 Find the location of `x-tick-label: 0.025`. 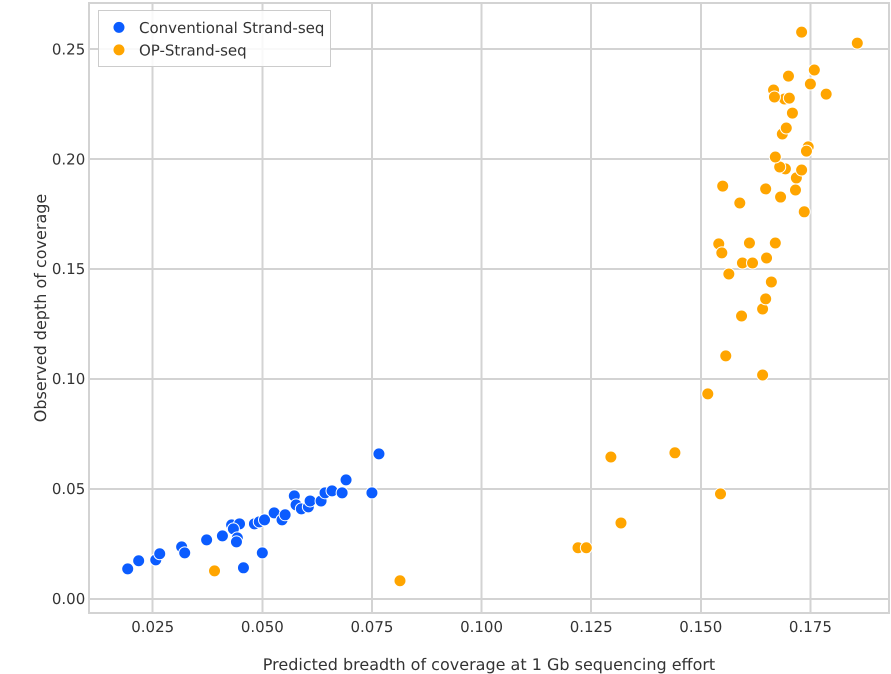

x-tick-label: 0.025 is located at coordinates (152, 627).